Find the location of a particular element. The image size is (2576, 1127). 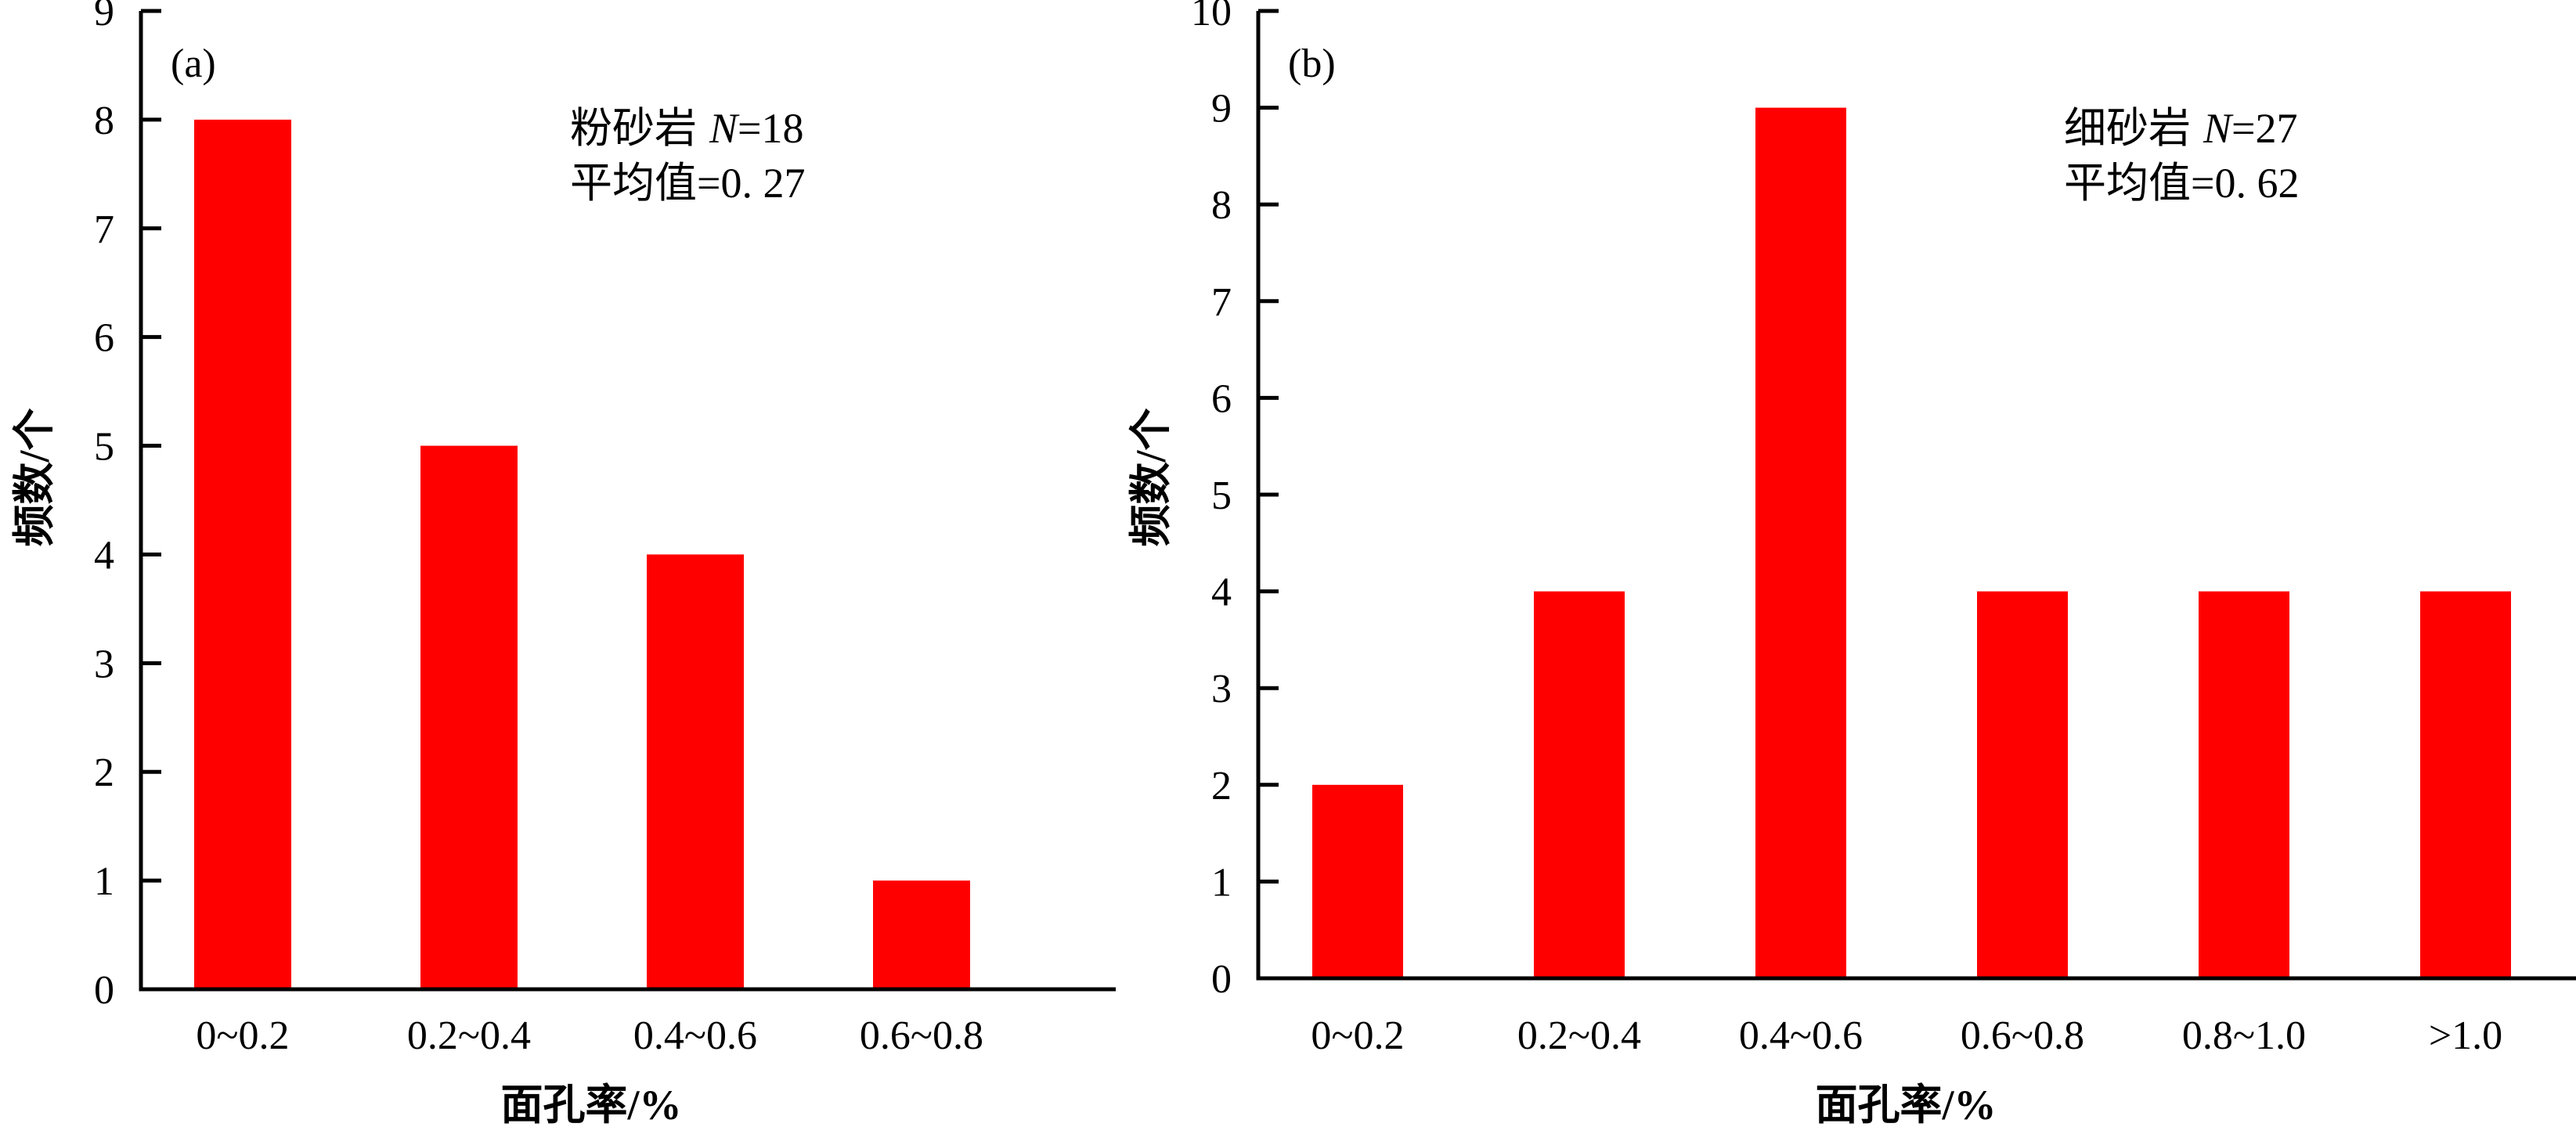

panel-a-y-tick-label: 3 is located at coordinates (104, 664).